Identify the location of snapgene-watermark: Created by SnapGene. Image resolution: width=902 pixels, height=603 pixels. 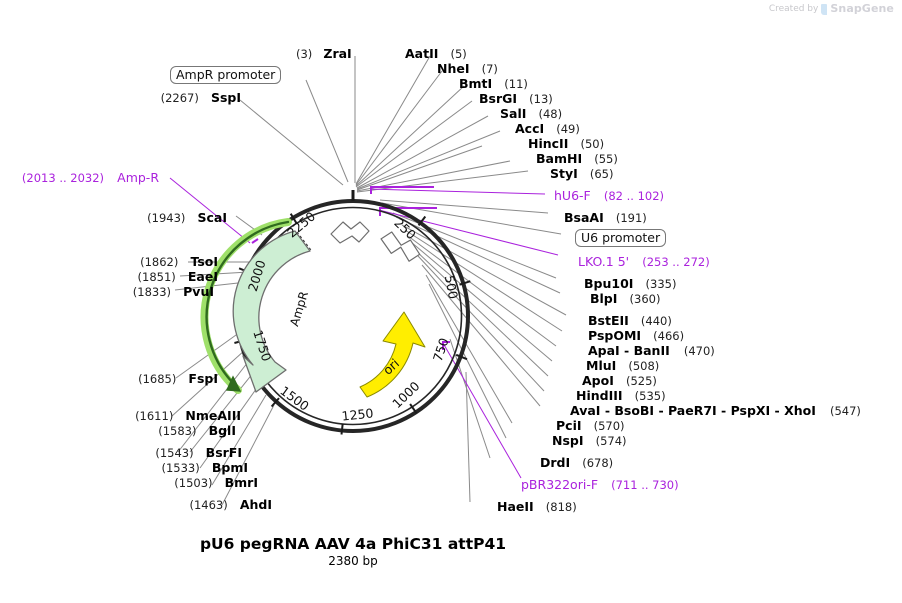
(831, 8).